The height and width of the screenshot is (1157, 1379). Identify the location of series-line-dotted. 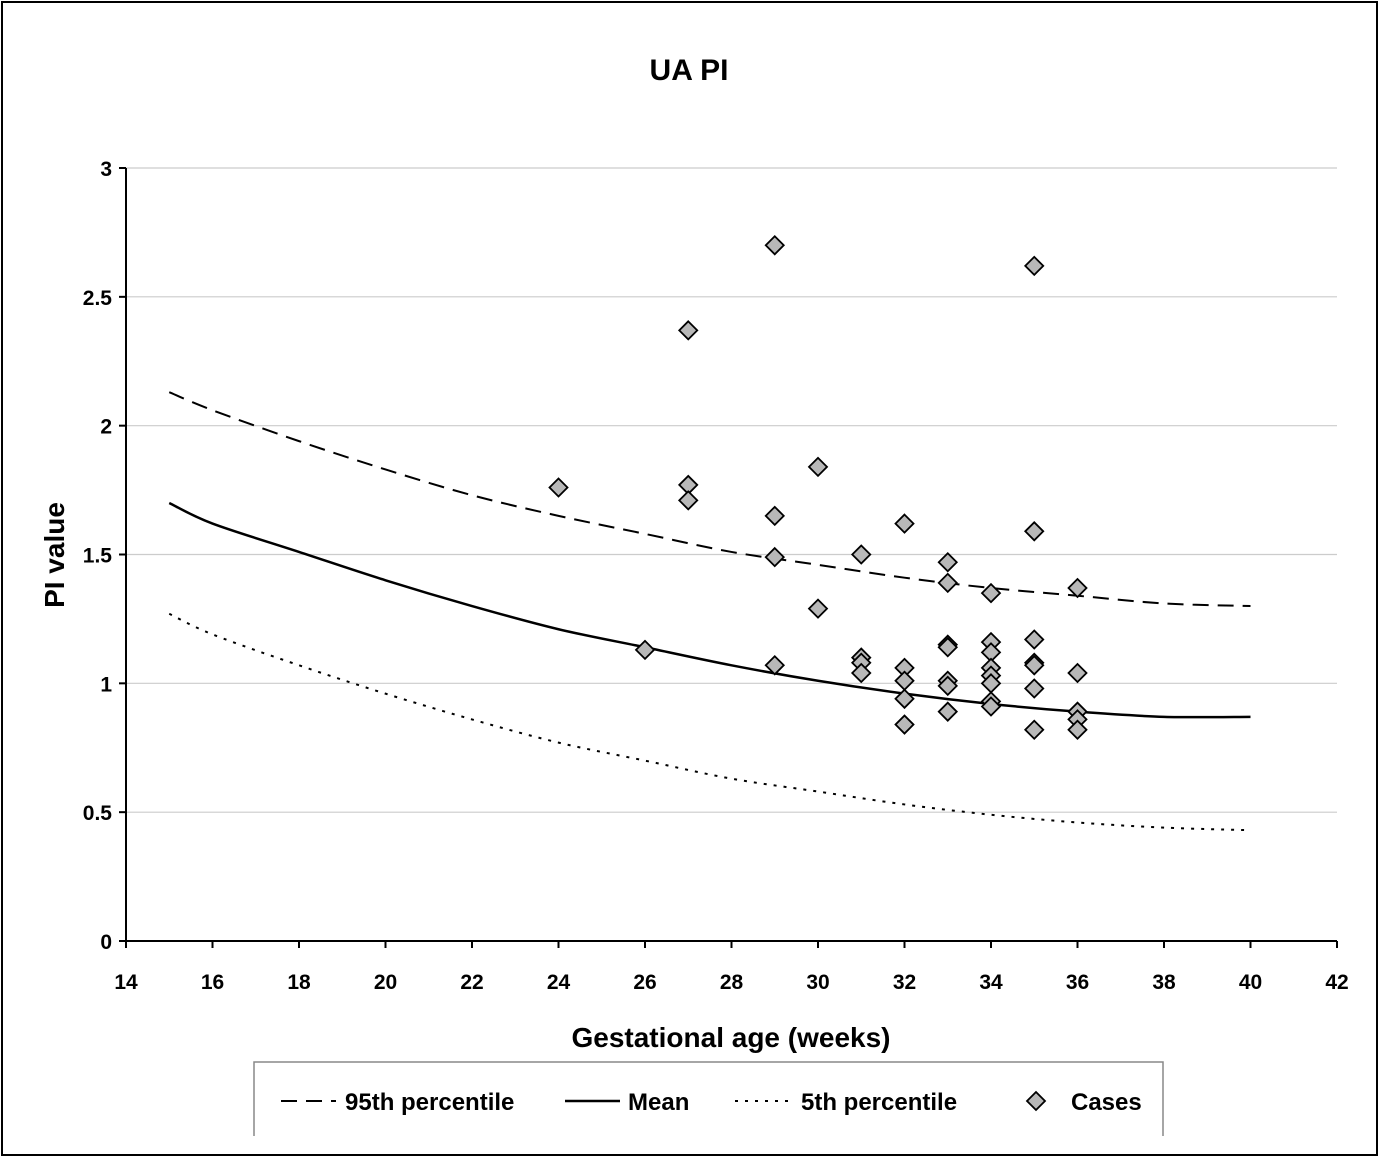
(709, 722).